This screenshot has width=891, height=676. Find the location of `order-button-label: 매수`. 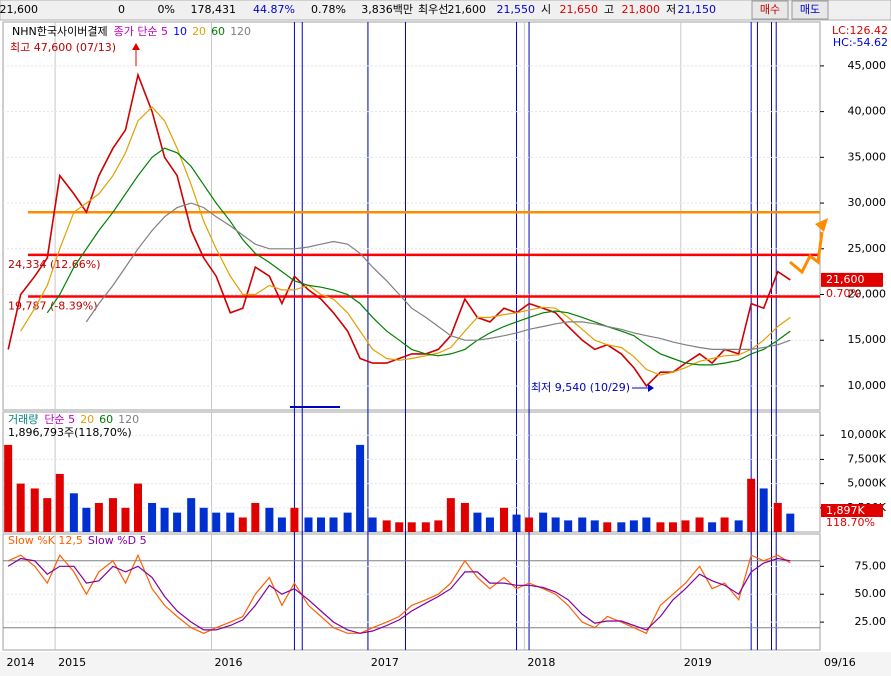

order-button-label: 매수 is located at coordinates (770, 9).